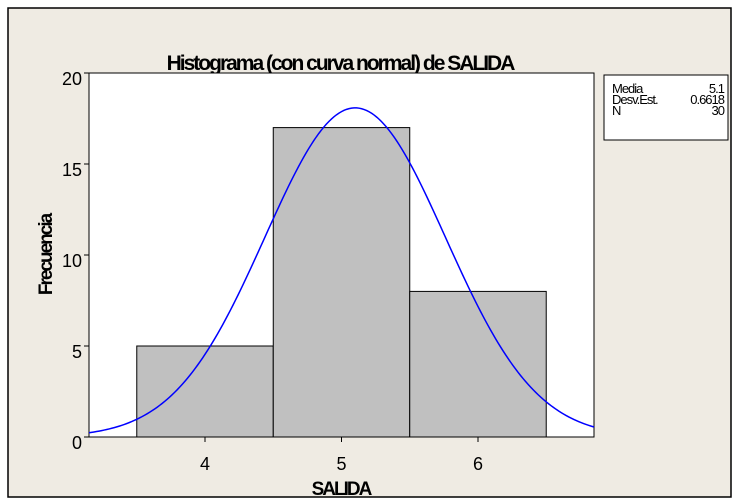 This screenshot has width=733, height=504. Describe the element at coordinates (77, 443) in the screenshot. I see `y-tick-label-0: 0` at that location.